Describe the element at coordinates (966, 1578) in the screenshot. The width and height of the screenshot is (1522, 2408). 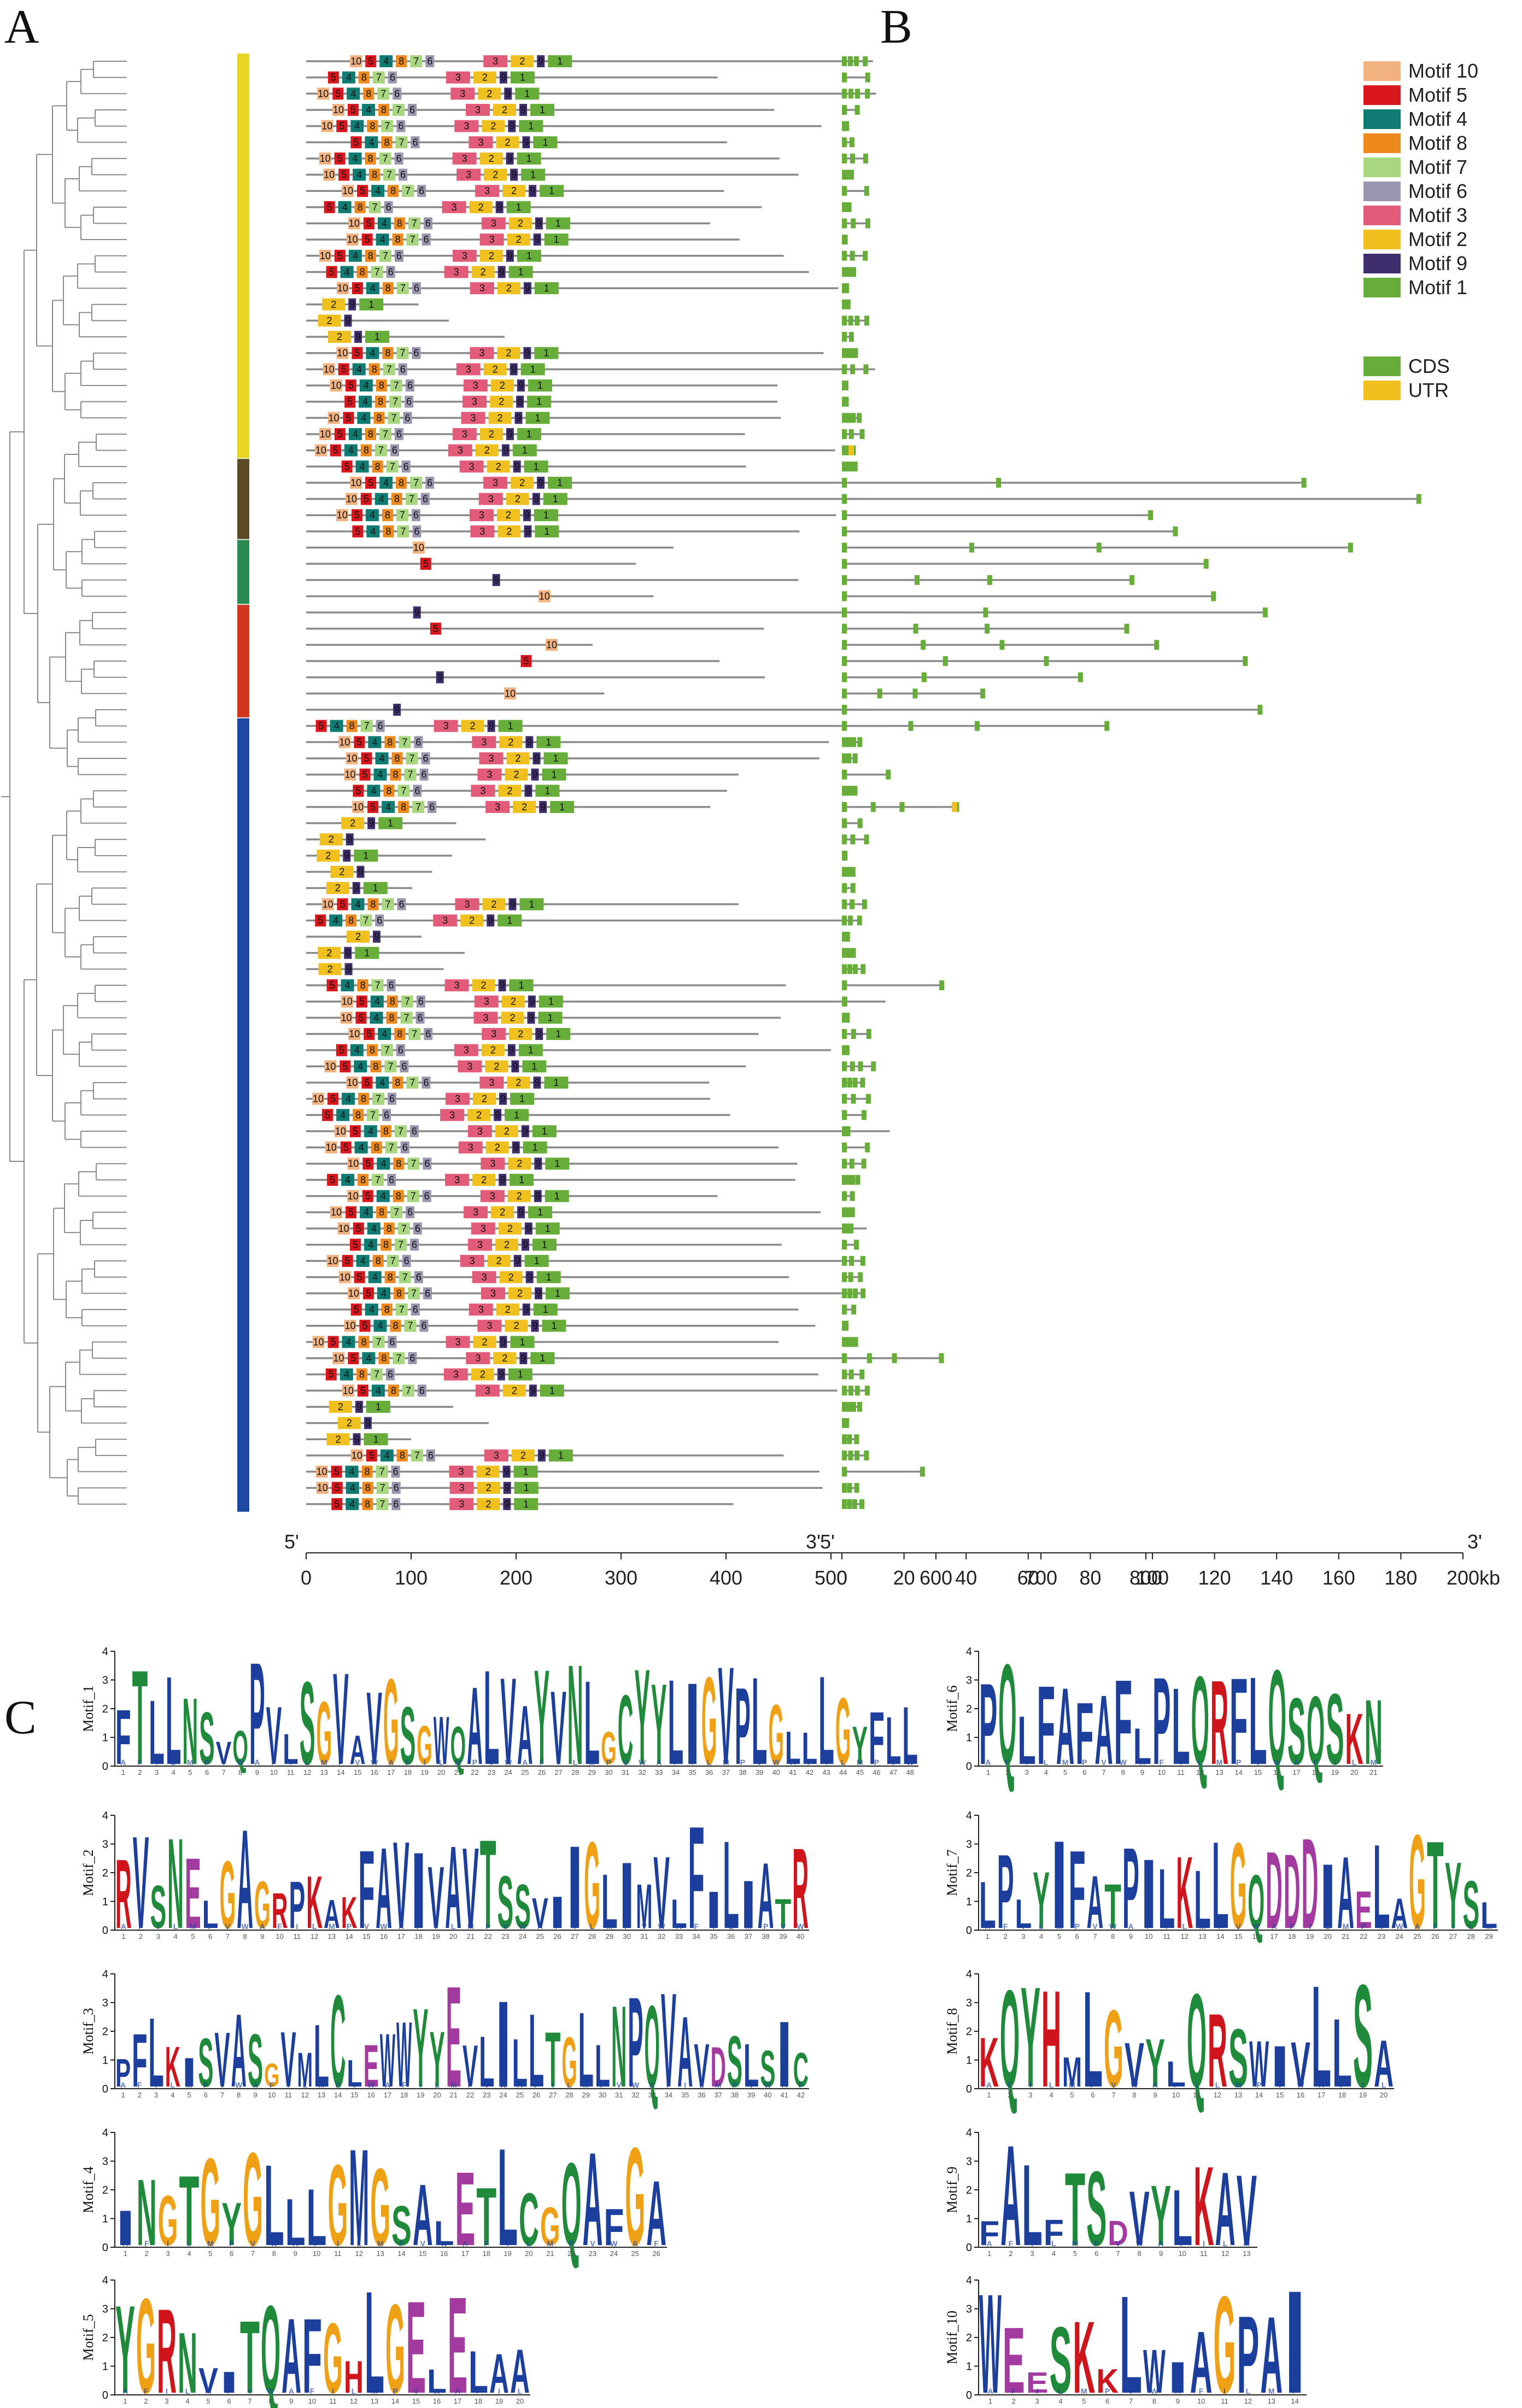
I see `structure-axis-tick-label: 40` at that location.